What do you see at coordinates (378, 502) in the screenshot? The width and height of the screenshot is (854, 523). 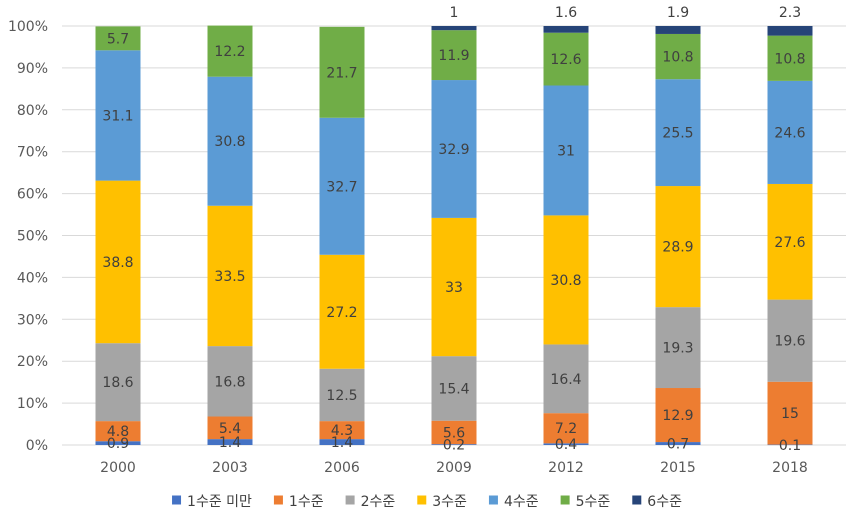 I see `legend-label: 2수준` at bounding box center [378, 502].